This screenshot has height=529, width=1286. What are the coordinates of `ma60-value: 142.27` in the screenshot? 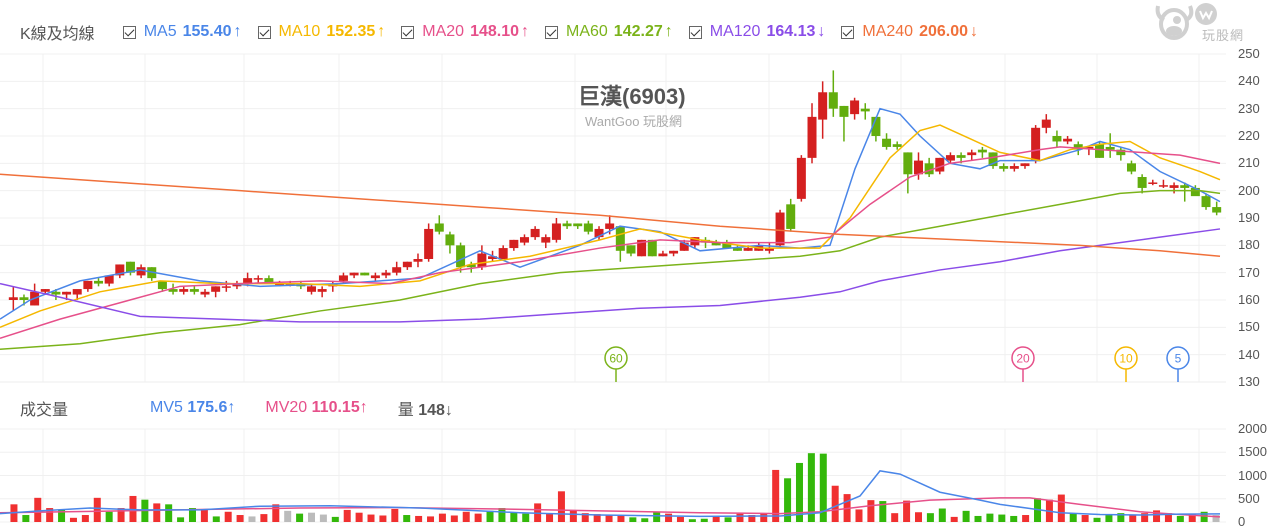 It's located at (638, 31).